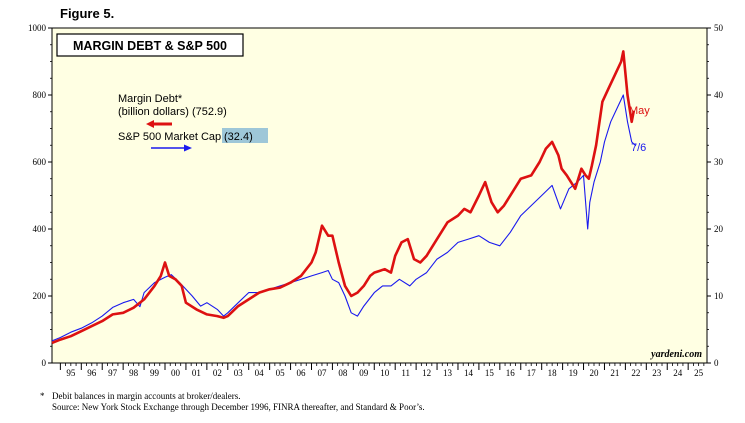  Describe the element at coordinates (635, 373) in the screenshot. I see `x-axis-tick-label: 22` at that location.